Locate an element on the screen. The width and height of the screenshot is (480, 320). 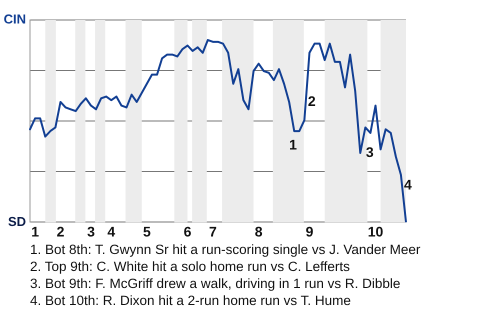
x-tick-label: 9 is located at coordinates (310, 231).